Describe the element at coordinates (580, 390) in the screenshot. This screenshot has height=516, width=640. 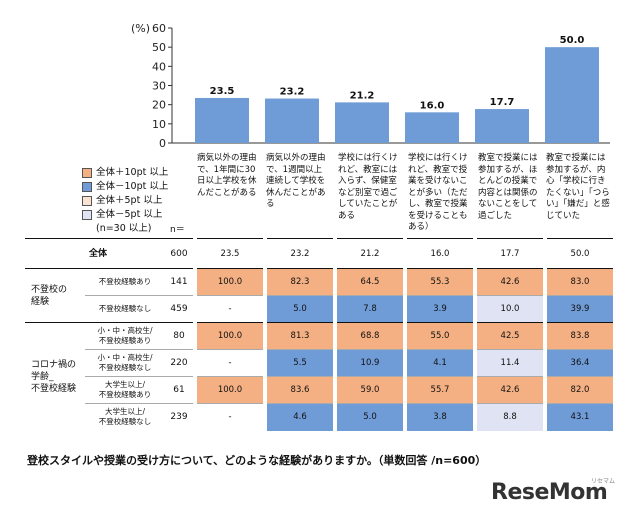
I see `table-cell: 82.0` at that location.